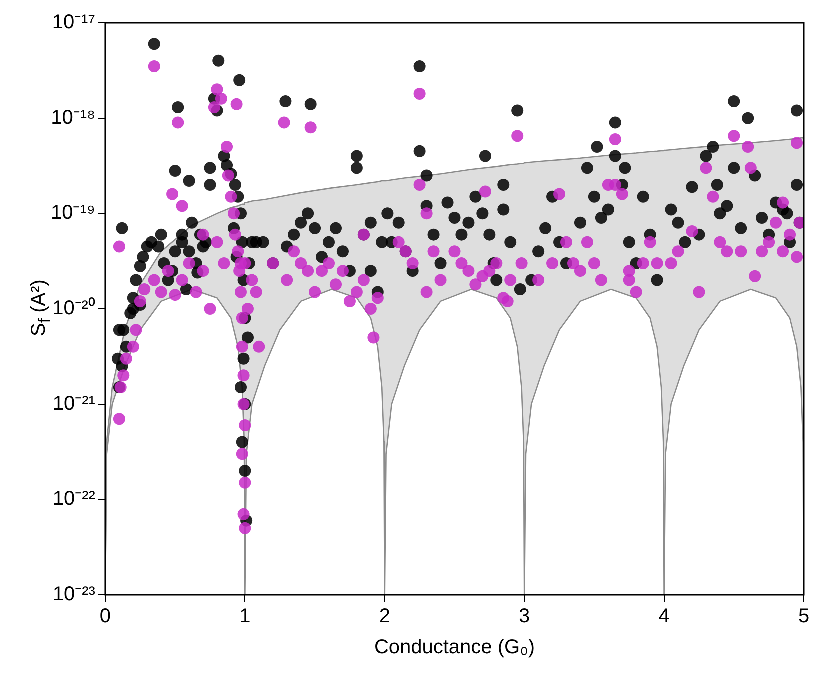 This screenshot has height=678, width=826. Describe the element at coordinates (74, 499) in the screenshot. I see `y-tick-label: 10⁻²²` at that location.